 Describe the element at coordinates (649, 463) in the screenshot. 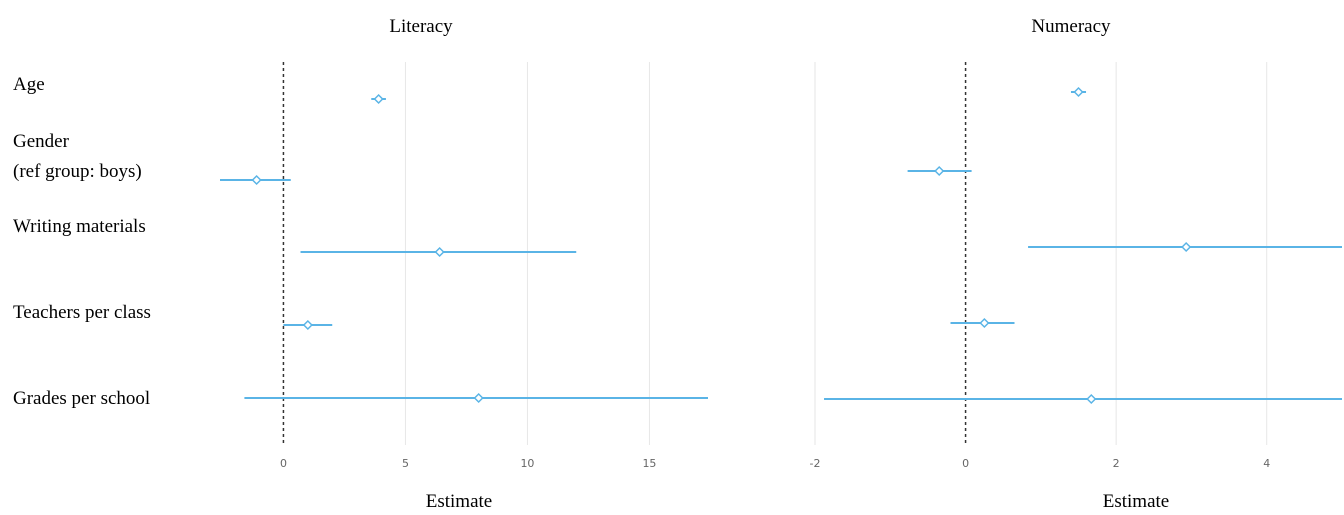

I see `x-tick-label: 15` at that location.